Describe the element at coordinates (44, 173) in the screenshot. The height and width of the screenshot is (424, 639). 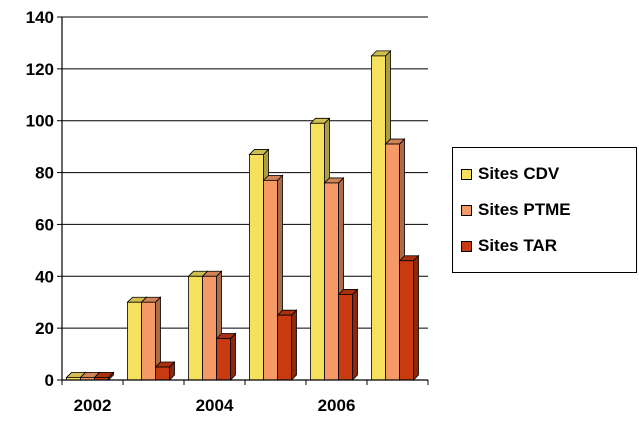
I see `y-tick-label: 80` at that location.